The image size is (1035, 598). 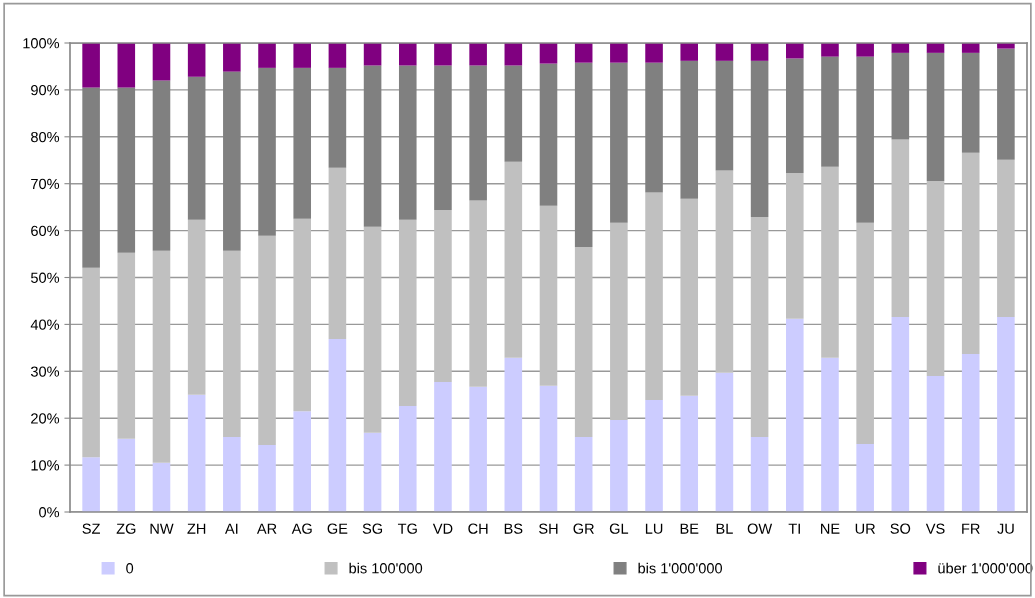 I want to click on x-tick-label: BE, so click(x=689, y=528).